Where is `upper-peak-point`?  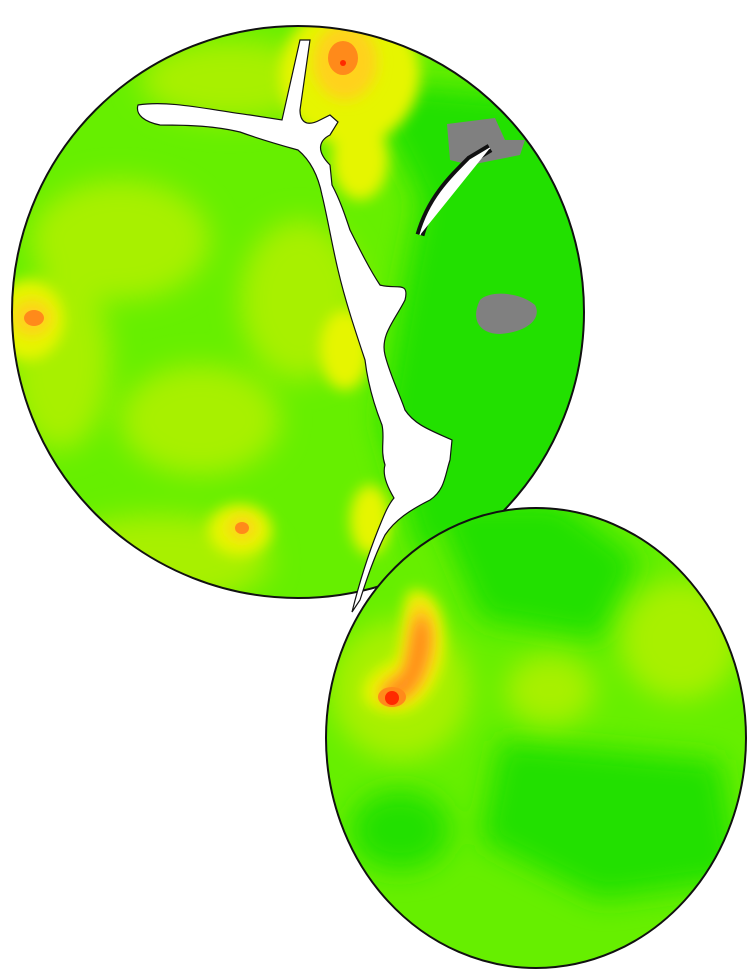
upper-peak-point is located at coordinates (343, 63).